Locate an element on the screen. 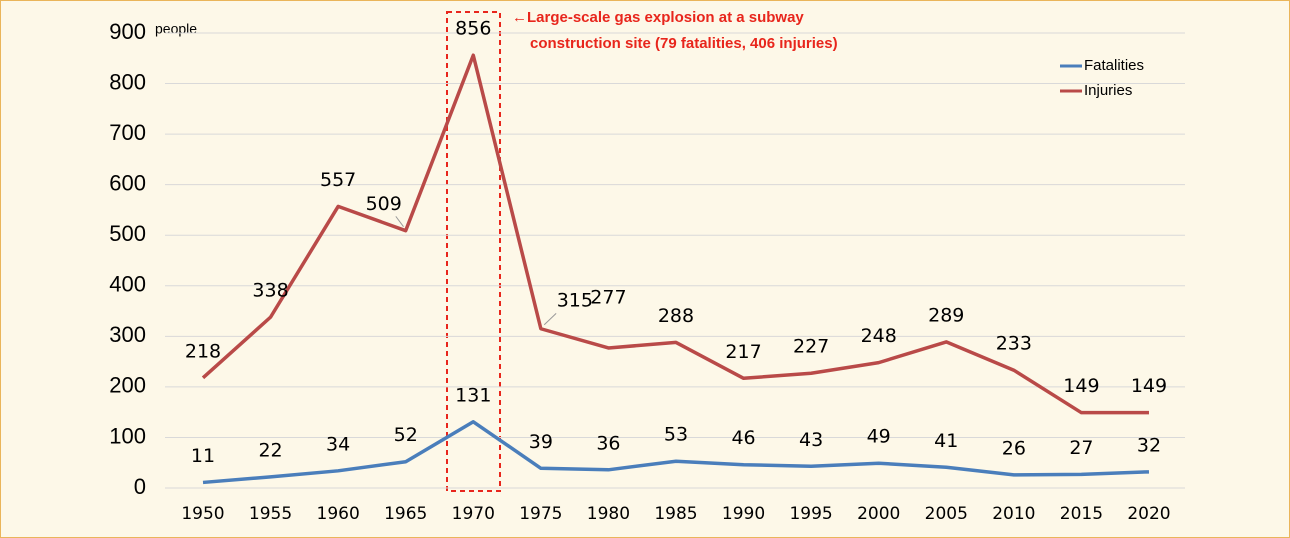 The width and height of the screenshot is (1290, 538). x-tick-label: 1975 is located at coordinates (540, 514).